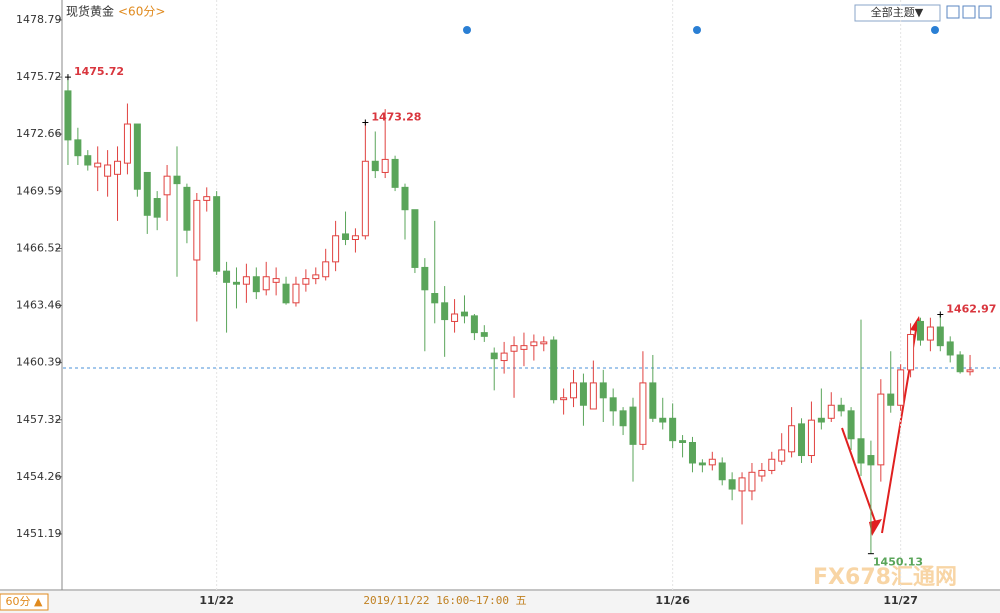 Image resolution: width=1000 pixels, height=613 pixels. I want to click on y-tick-label: 1469.59, so click(39, 190).